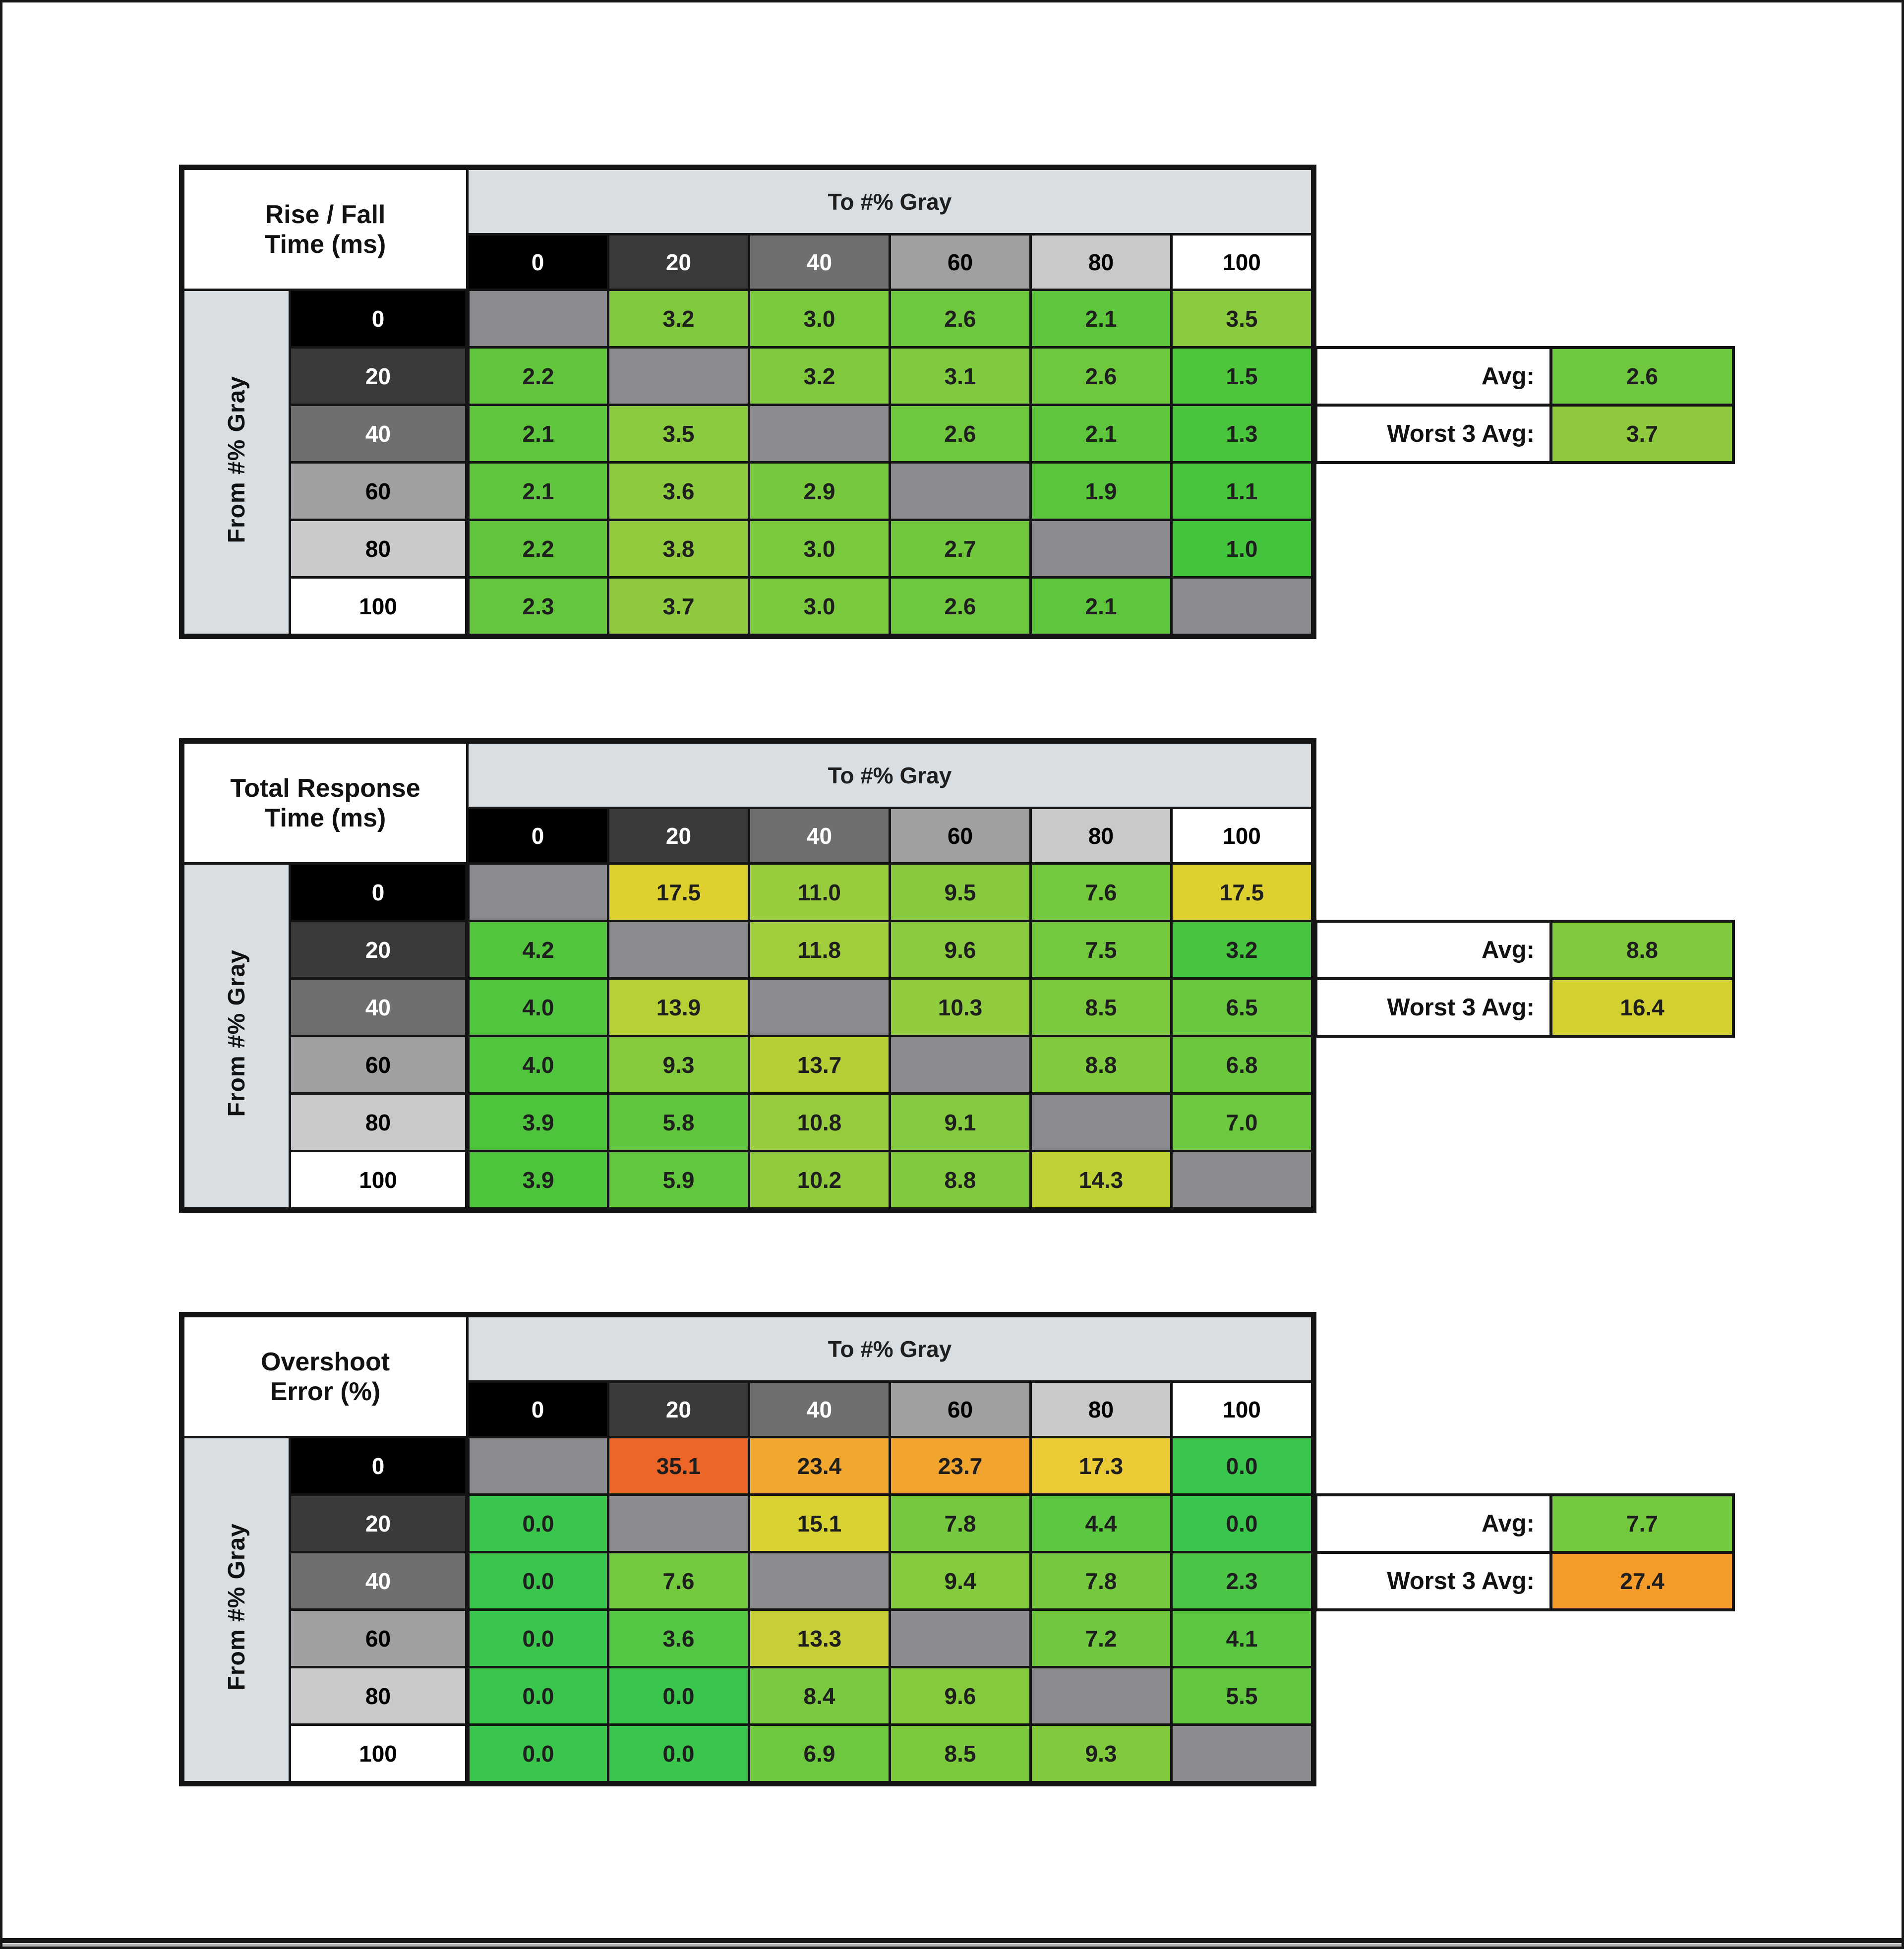  Describe the element at coordinates (819, 376) in the screenshot. I see `cell-from20-to40: 3.2` at that location.